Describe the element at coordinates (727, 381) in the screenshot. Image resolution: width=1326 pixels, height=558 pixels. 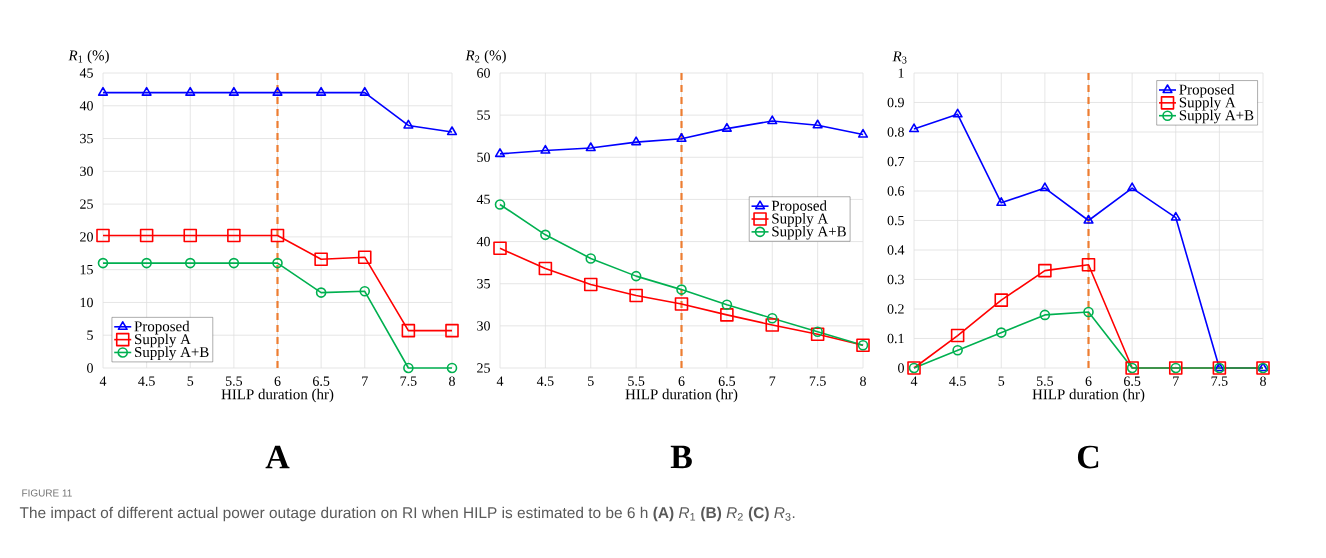
I see `x-tick-label: 6.5` at that location.